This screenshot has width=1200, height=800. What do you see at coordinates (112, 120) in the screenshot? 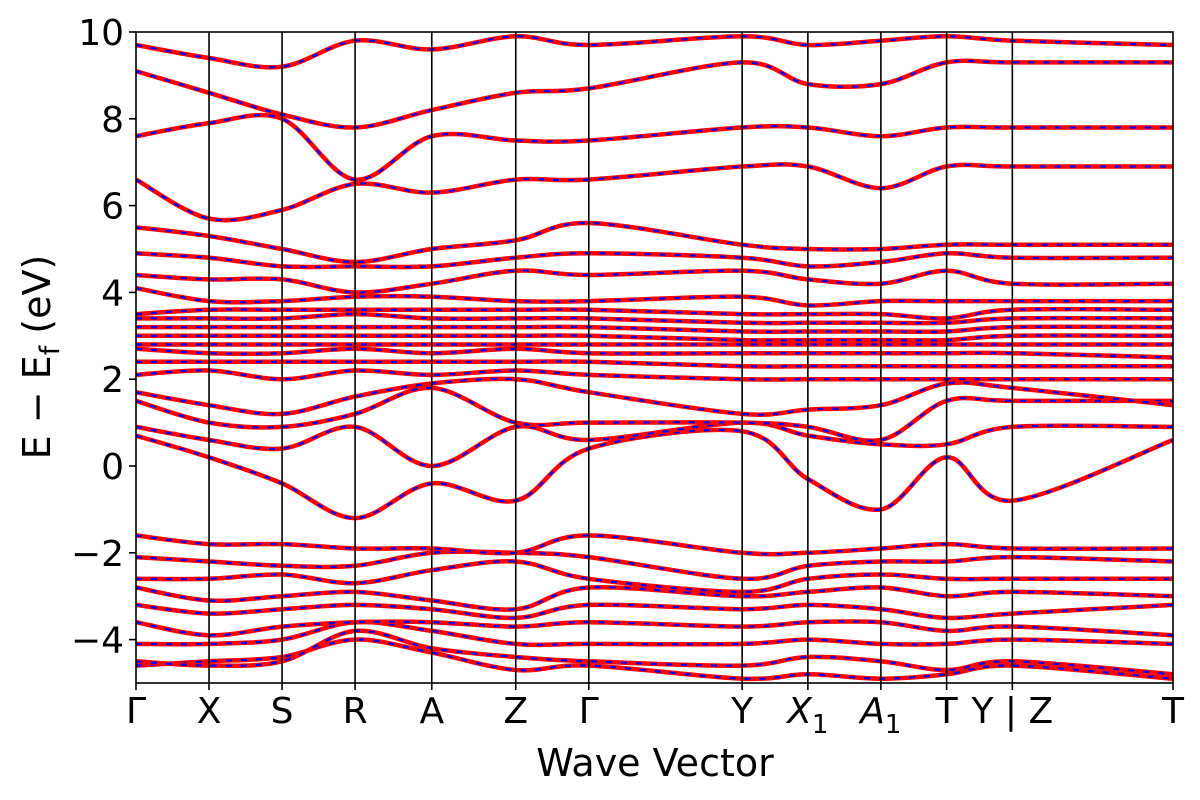
I see `y-tick-label: 8` at bounding box center [112, 120].